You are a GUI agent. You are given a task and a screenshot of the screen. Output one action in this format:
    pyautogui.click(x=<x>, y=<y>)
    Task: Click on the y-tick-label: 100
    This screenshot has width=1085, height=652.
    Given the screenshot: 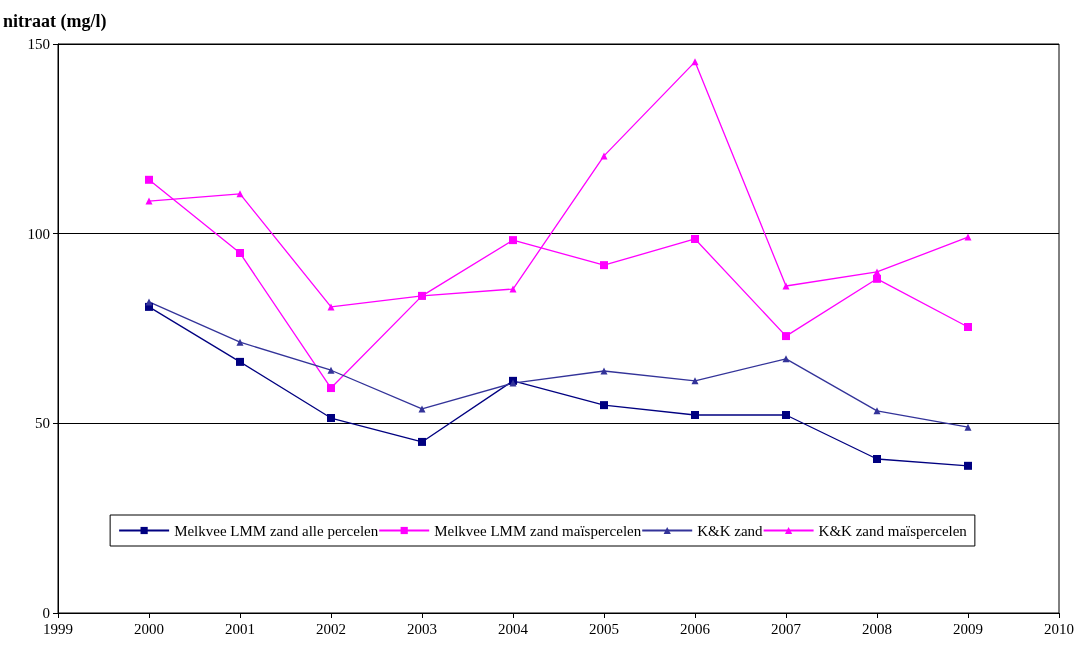 What is the action you would take?
    pyautogui.click(x=38, y=233)
    